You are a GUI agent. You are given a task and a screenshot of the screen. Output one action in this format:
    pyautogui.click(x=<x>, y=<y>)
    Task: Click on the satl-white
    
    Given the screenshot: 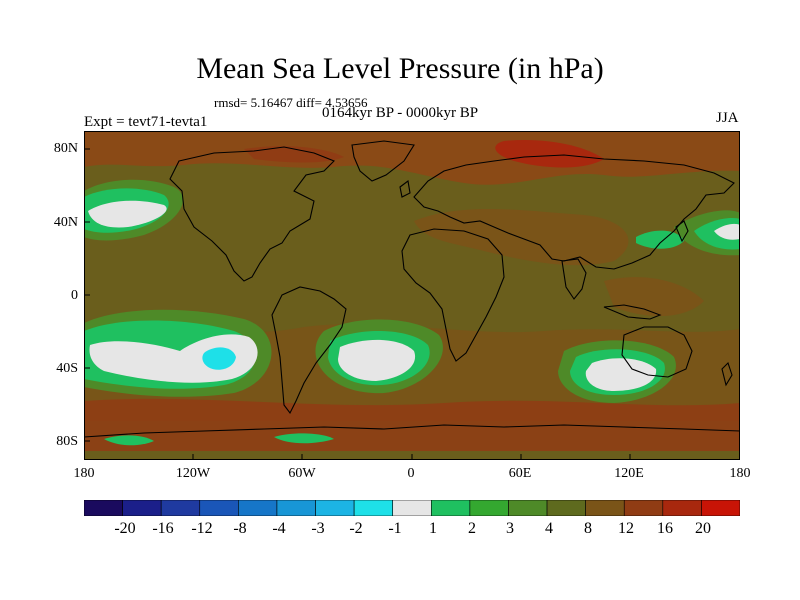 What is the action you would take?
    pyautogui.click(x=377, y=360)
    